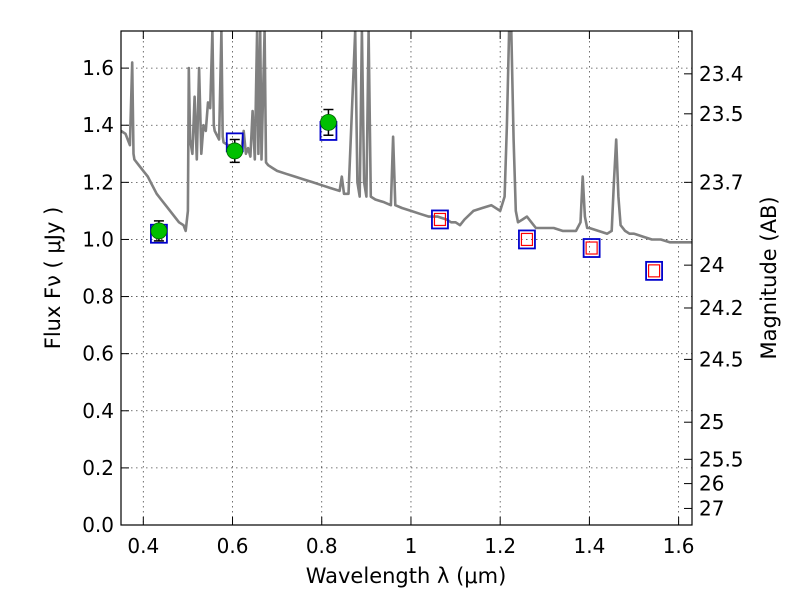 The height and width of the screenshot is (600, 800). What do you see at coordinates (322, 546) in the screenshot?
I see `x-tick-label: 0.8` at bounding box center [322, 546].